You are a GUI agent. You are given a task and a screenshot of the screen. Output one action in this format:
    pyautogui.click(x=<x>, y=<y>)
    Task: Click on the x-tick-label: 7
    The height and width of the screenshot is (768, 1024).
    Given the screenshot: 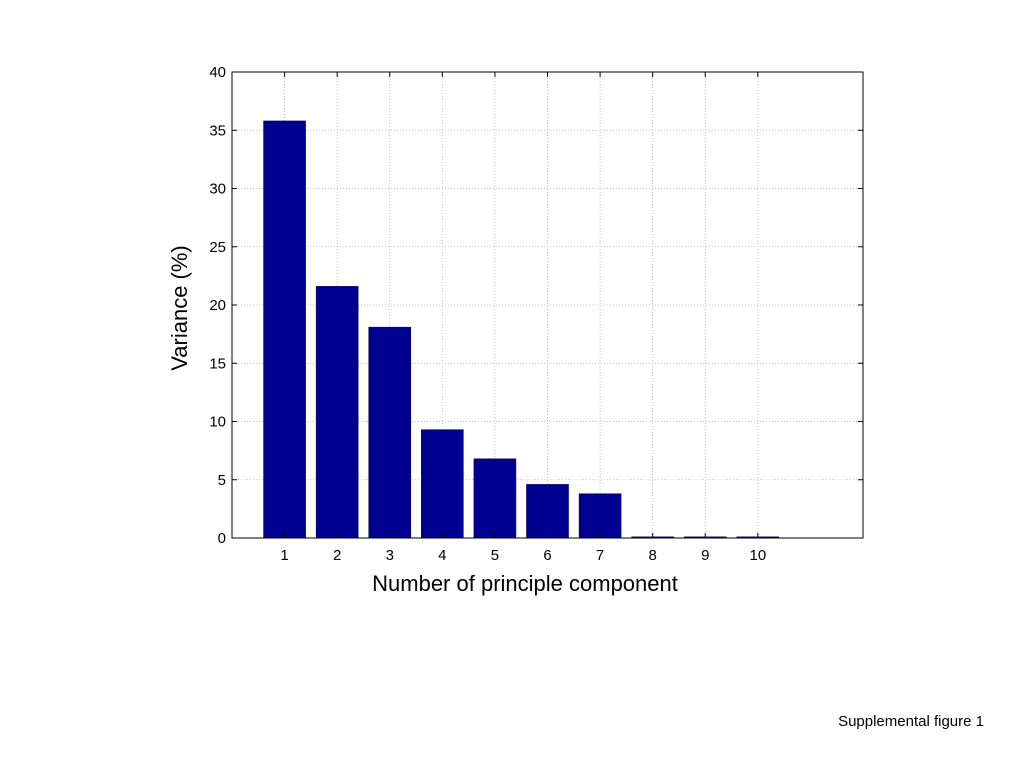 What is the action you would take?
    pyautogui.click(x=600, y=555)
    